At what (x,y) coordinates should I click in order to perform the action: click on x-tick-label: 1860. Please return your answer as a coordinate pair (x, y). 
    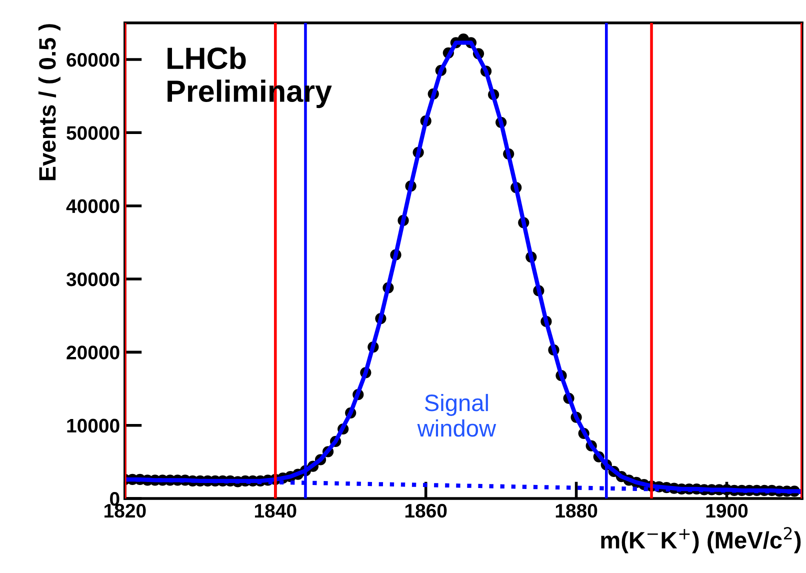
    Looking at the image, I should click on (426, 511).